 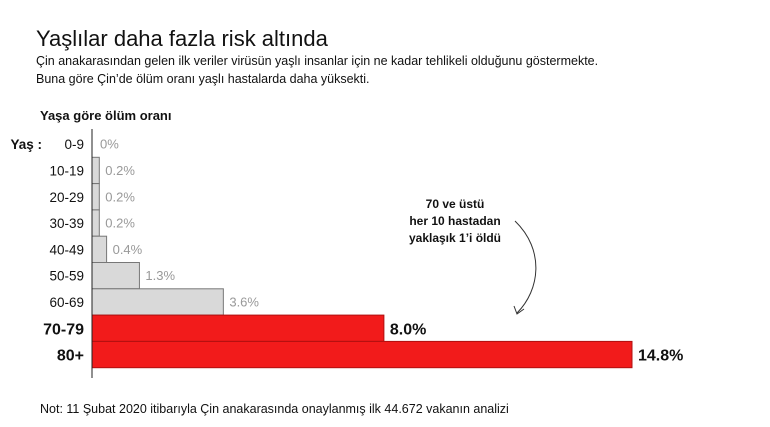 What do you see at coordinates (660, 356) in the screenshot?
I see `value-label: 14.8%` at bounding box center [660, 356].